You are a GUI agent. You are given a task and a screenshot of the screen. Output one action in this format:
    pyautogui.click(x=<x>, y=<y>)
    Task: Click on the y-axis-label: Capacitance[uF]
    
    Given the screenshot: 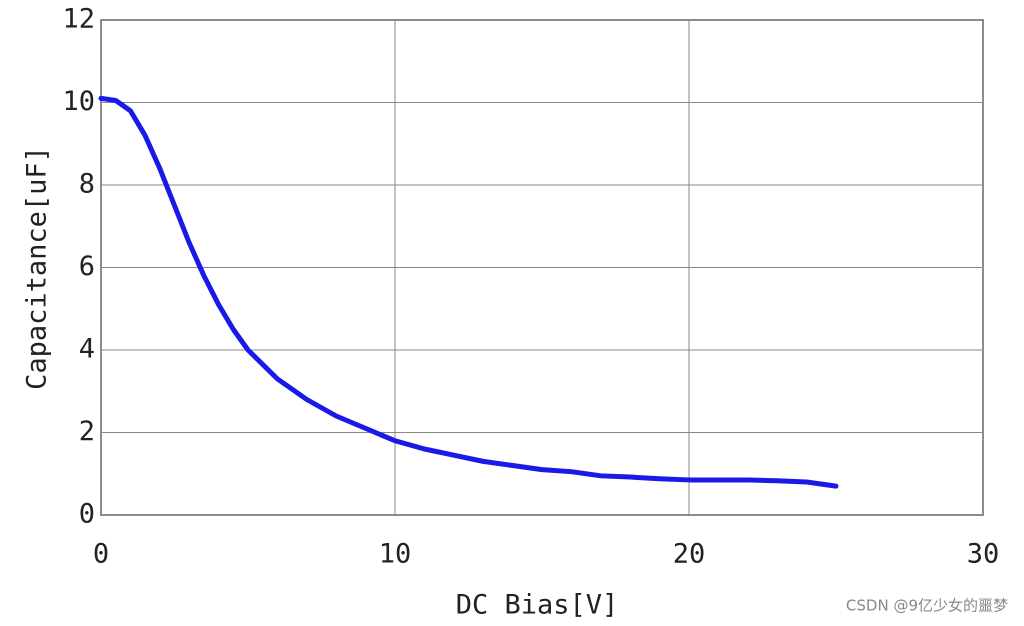 What is the action you would take?
    pyautogui.click(x=37, y=268)
    